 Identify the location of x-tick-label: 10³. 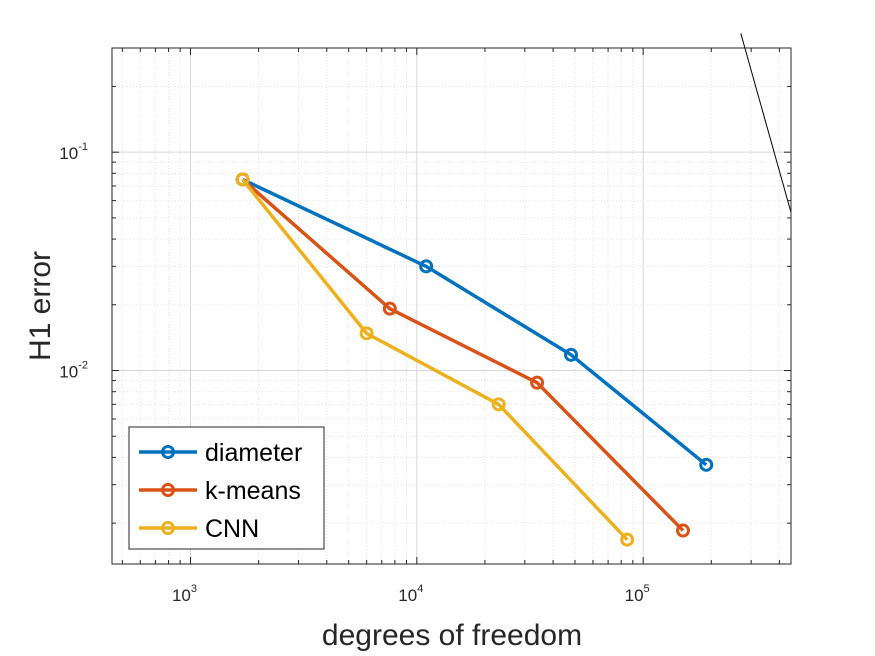
(184, 594).